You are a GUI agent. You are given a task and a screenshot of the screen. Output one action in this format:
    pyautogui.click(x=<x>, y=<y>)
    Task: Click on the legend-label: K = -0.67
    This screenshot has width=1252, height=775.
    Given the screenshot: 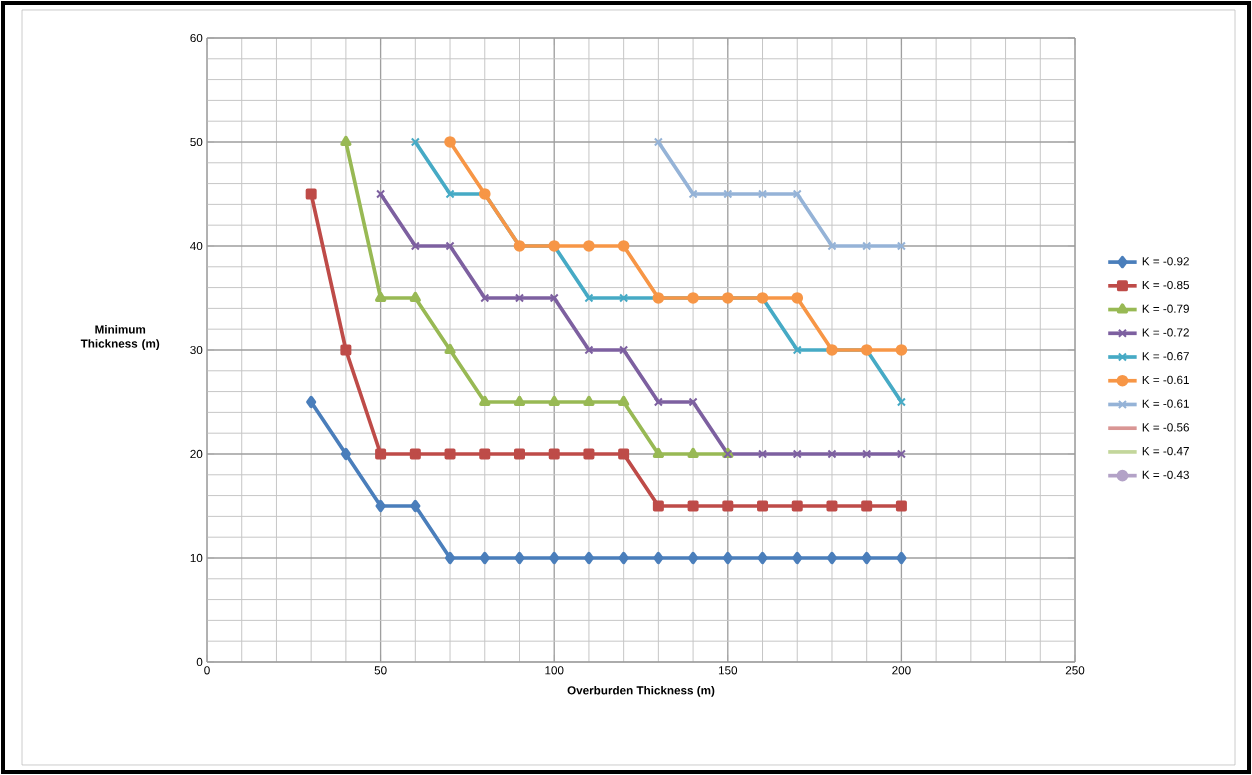 What is the action you would take?
    pyautogui.click(x=1165, y=356)
    